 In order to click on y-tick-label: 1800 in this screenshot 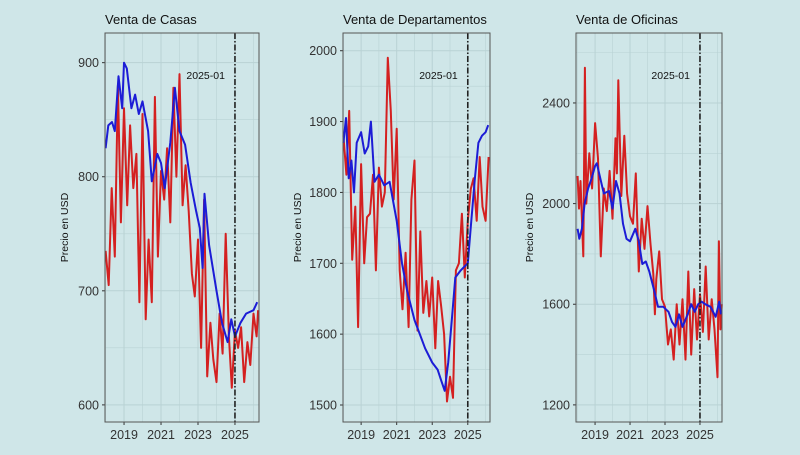, I will do `click(323, 193)`.